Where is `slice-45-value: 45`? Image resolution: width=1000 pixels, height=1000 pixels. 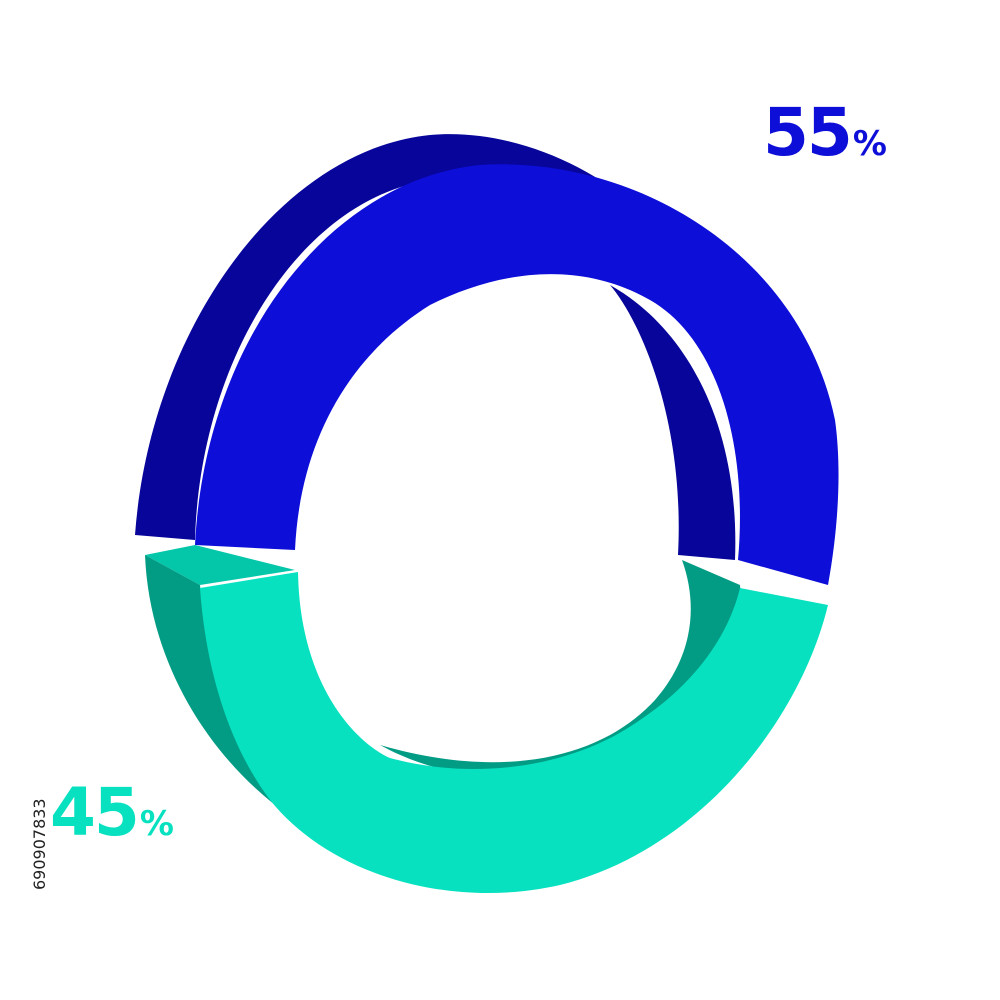
slice-45-value: 45 is located at coordinates (95, 812).